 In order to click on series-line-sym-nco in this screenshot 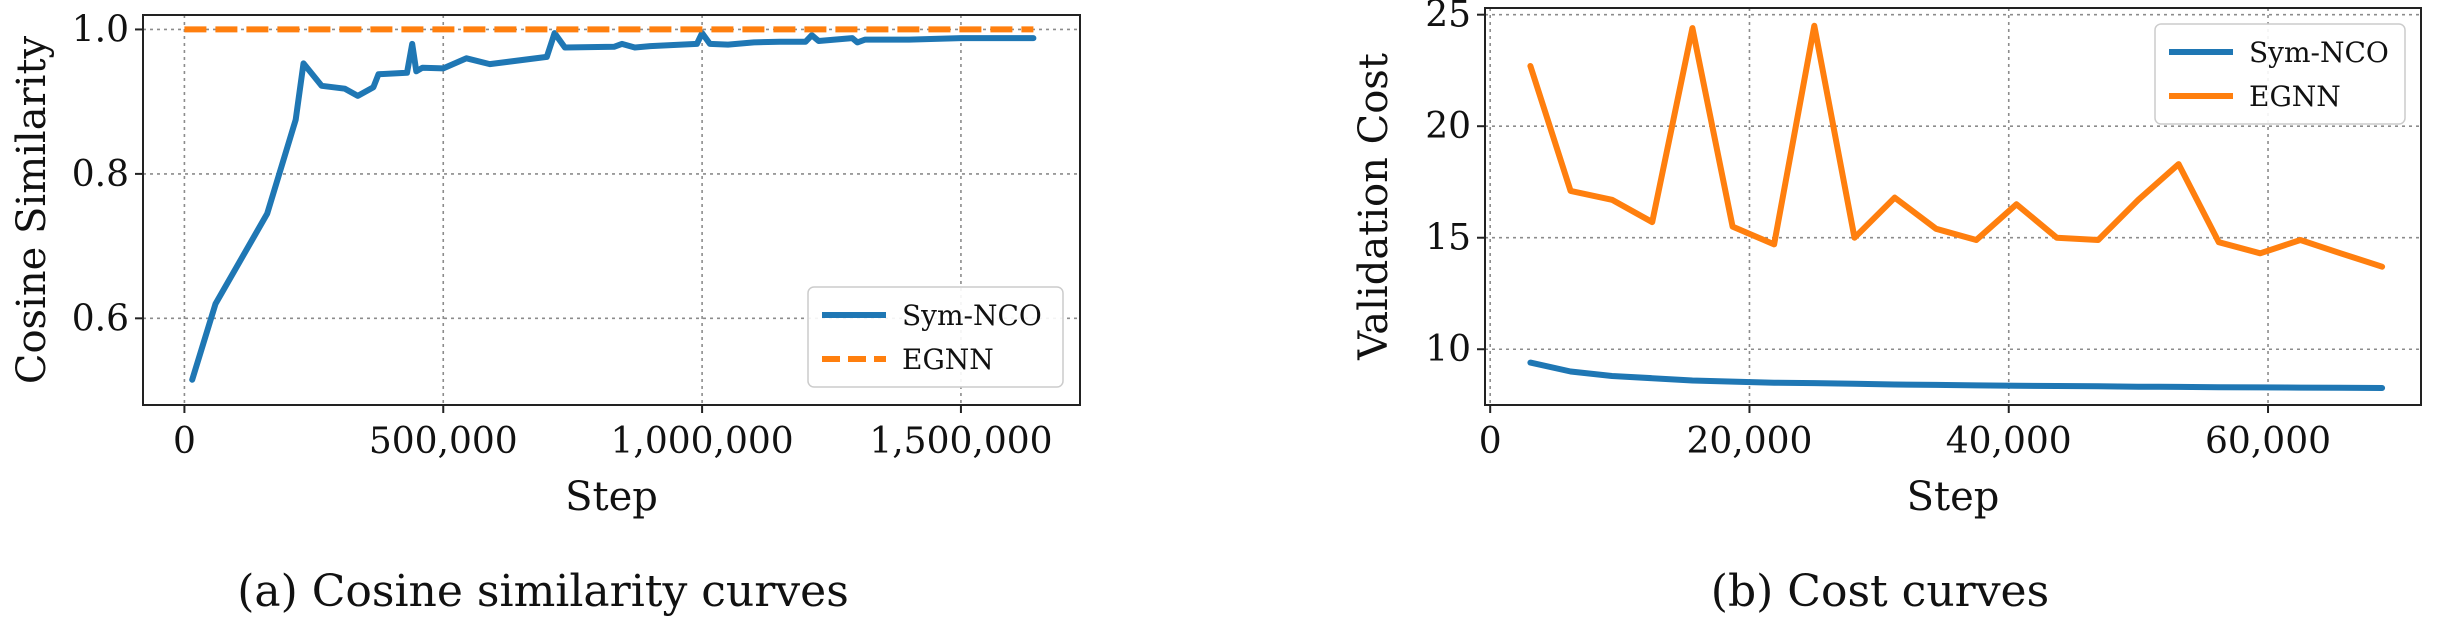, I will do `click(1956, 375)`.